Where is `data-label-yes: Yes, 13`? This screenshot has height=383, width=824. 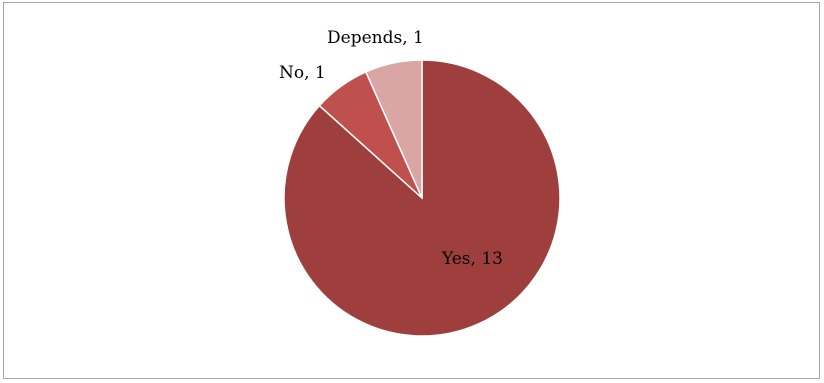
data-label-yes: Yes, 13 is located at coordinates (472, 259).